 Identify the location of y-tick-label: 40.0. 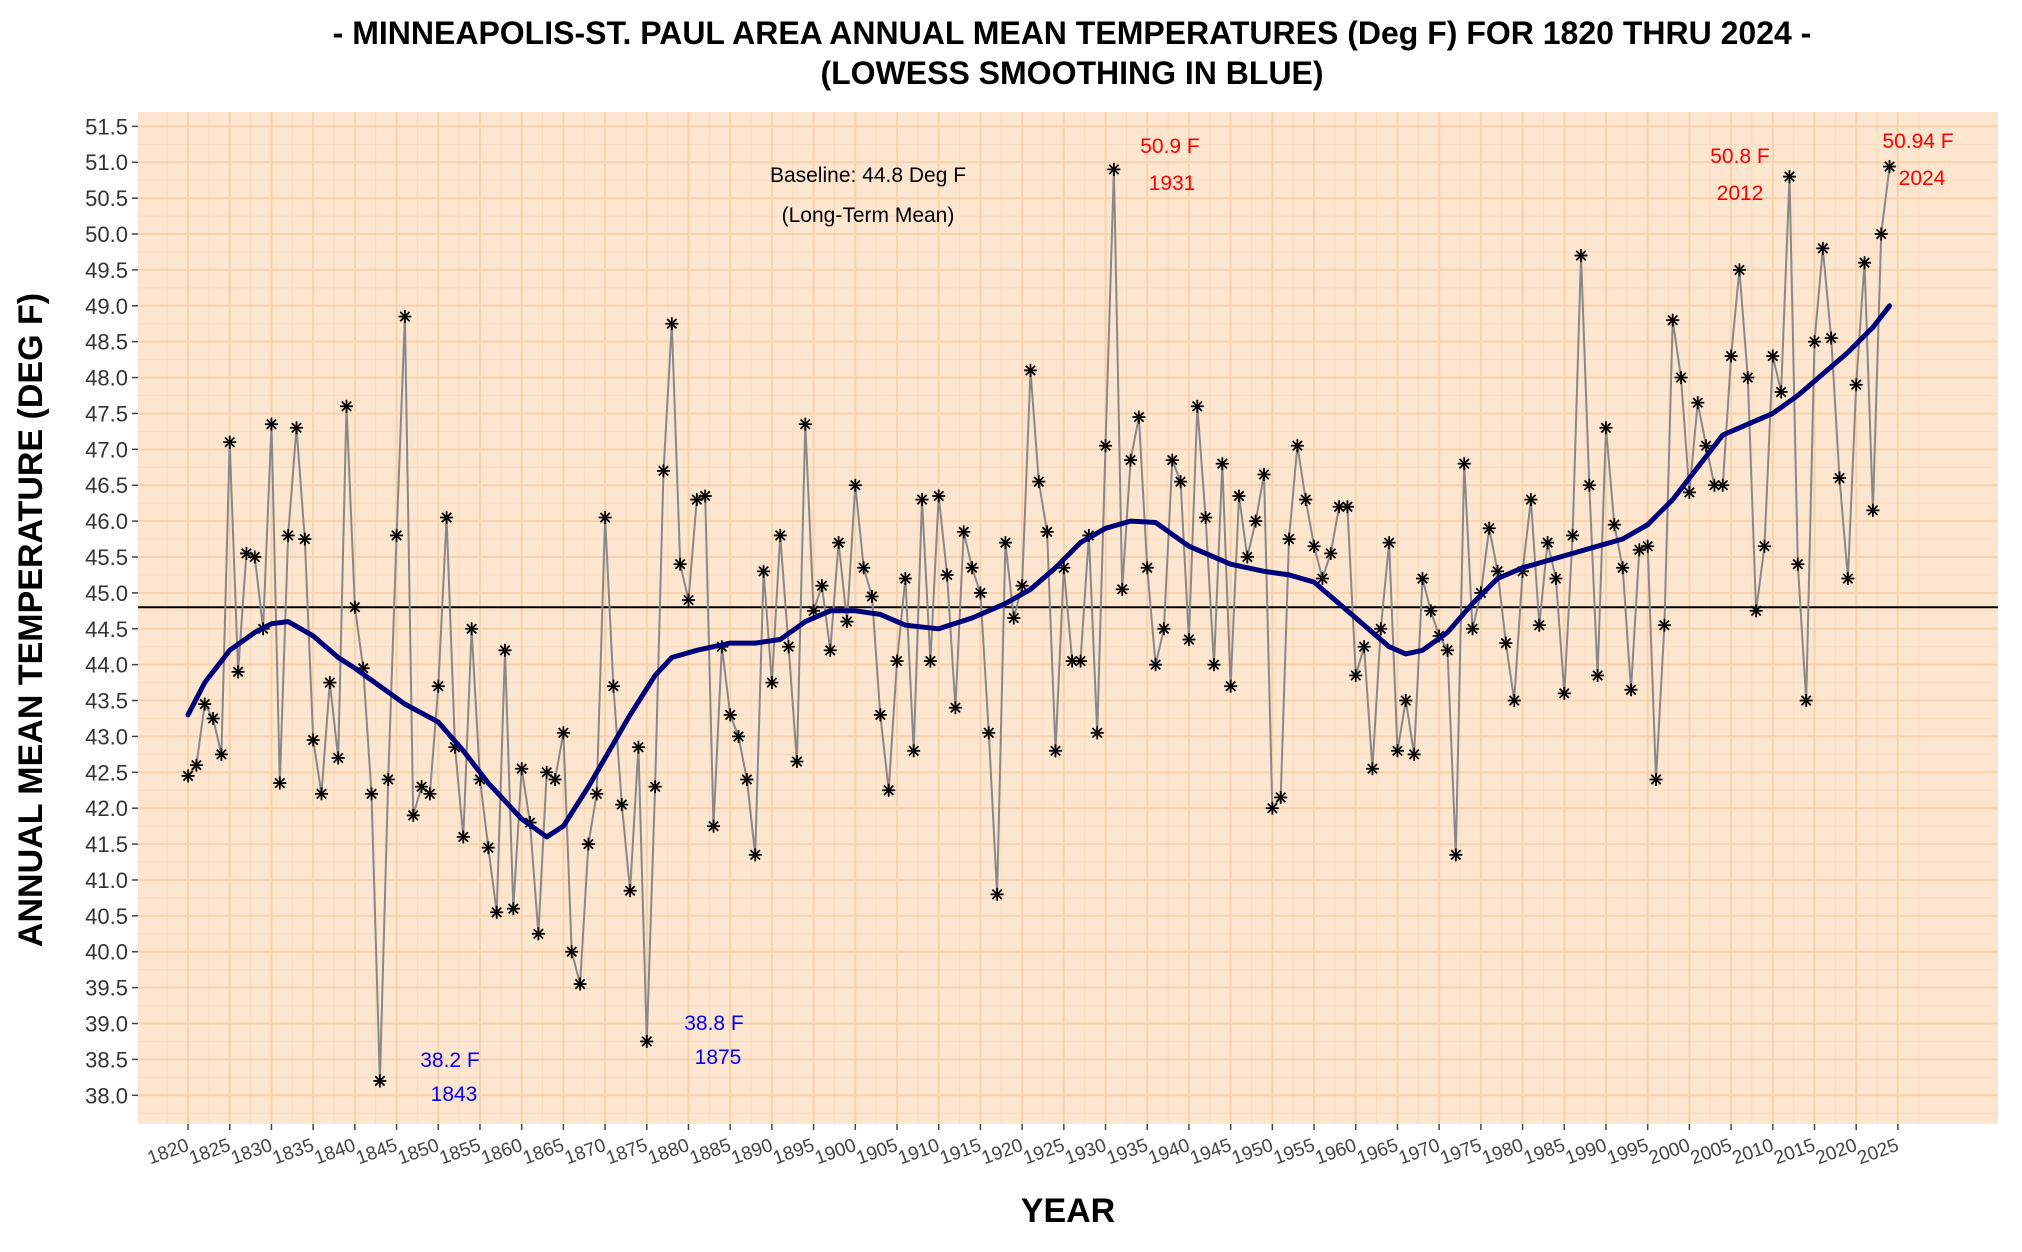
(106, 952).